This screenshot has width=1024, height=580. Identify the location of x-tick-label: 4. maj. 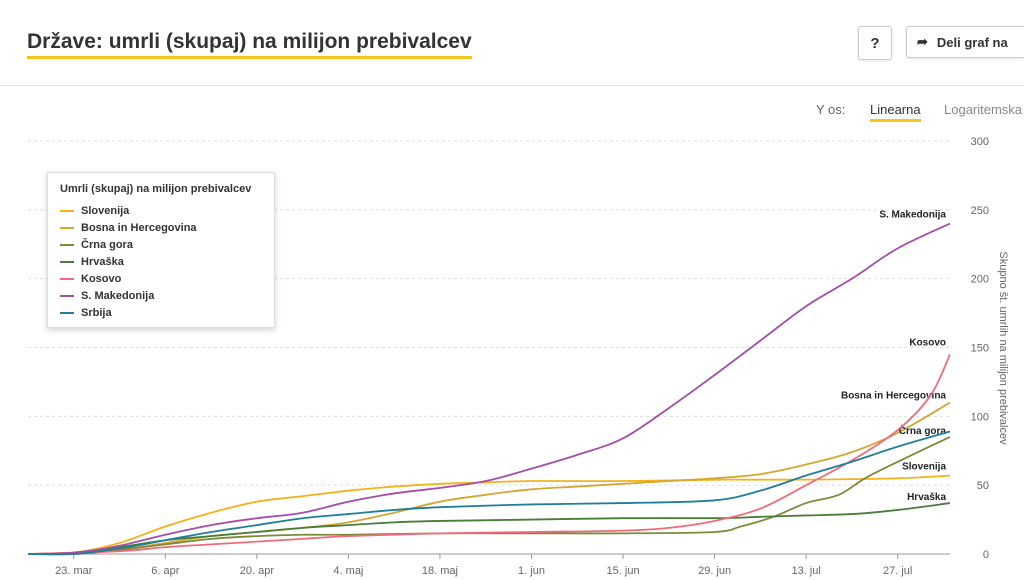
(348, 571).